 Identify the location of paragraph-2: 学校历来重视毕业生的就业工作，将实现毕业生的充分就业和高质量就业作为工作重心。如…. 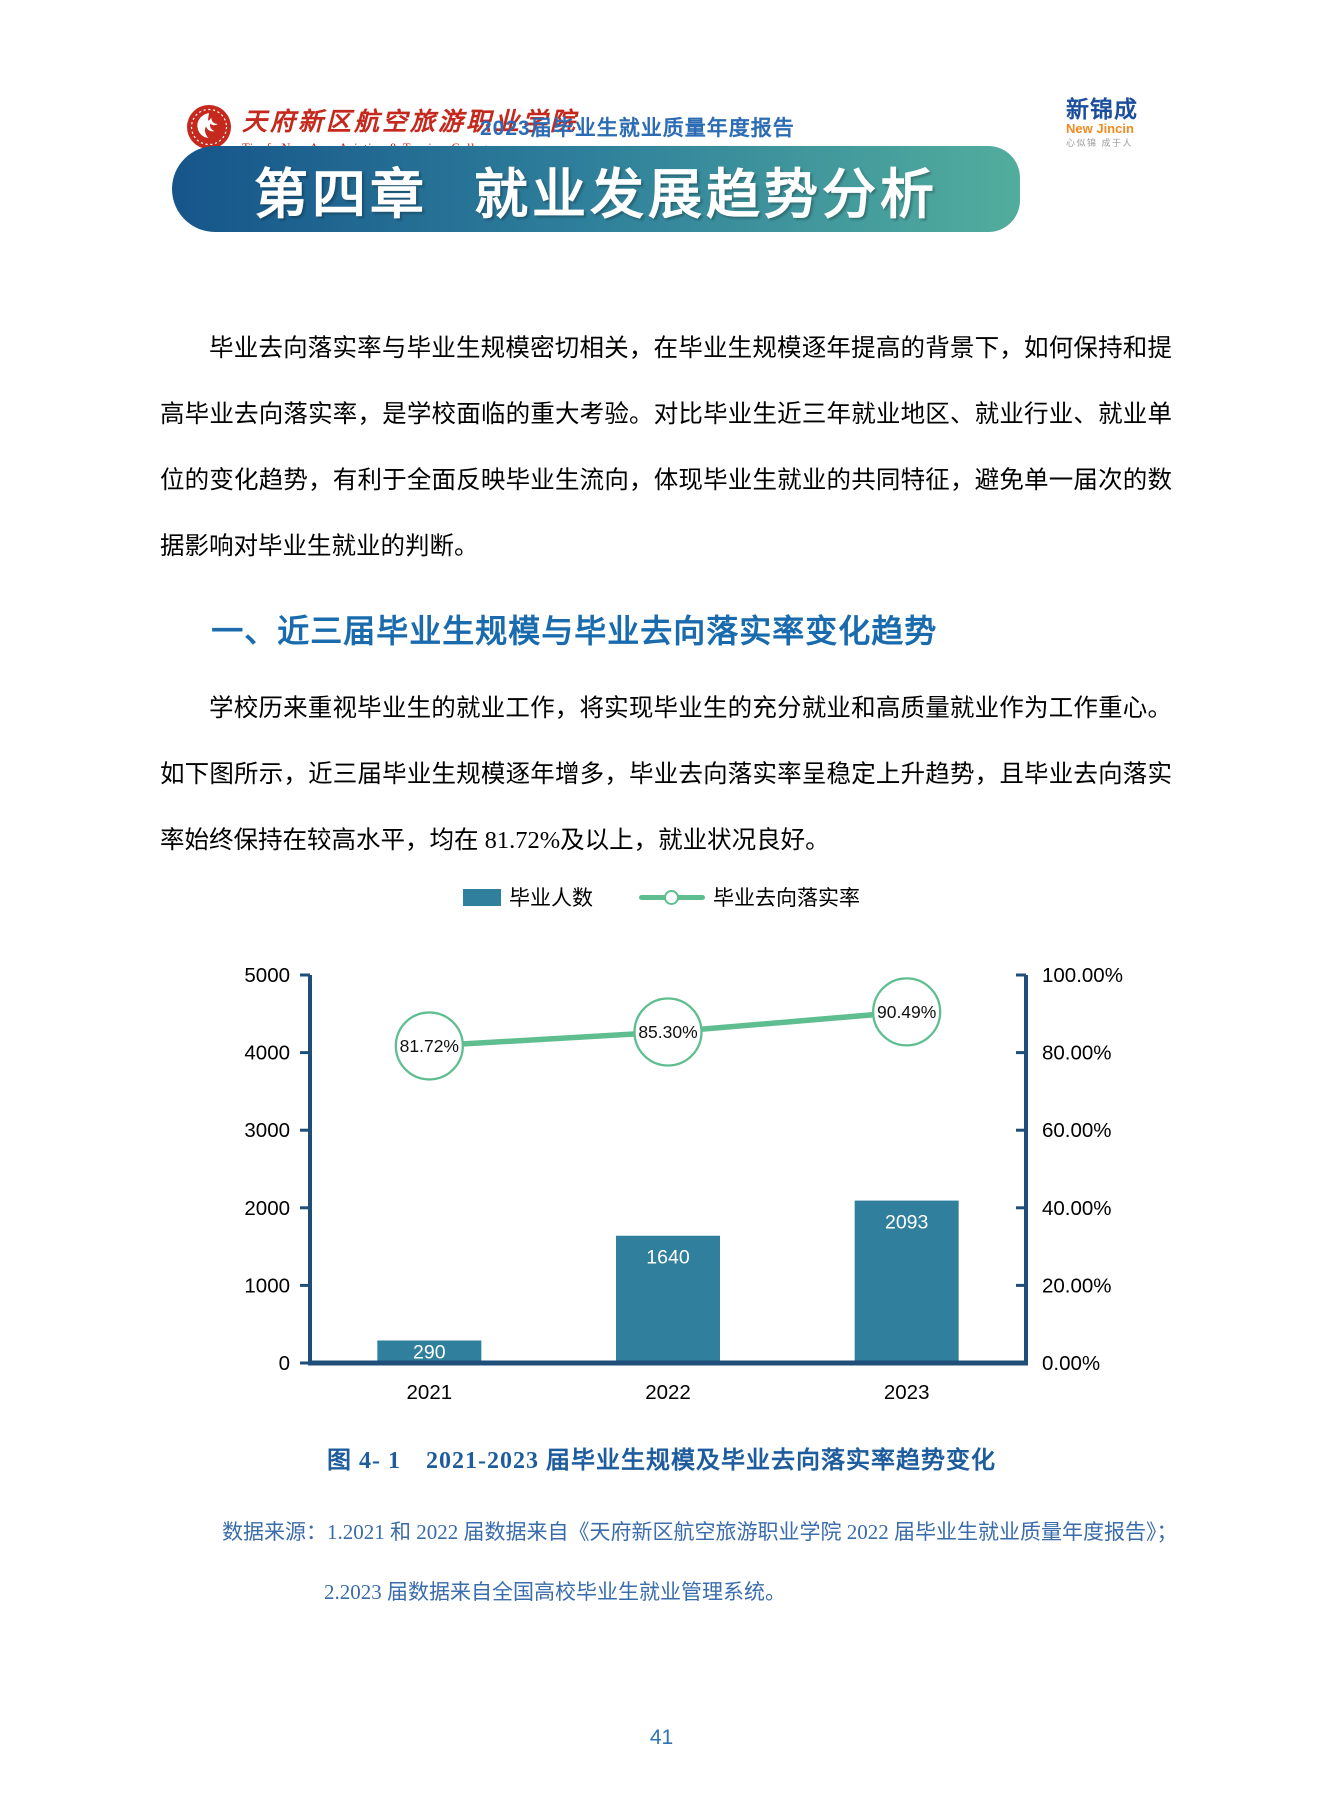
(666, 774).